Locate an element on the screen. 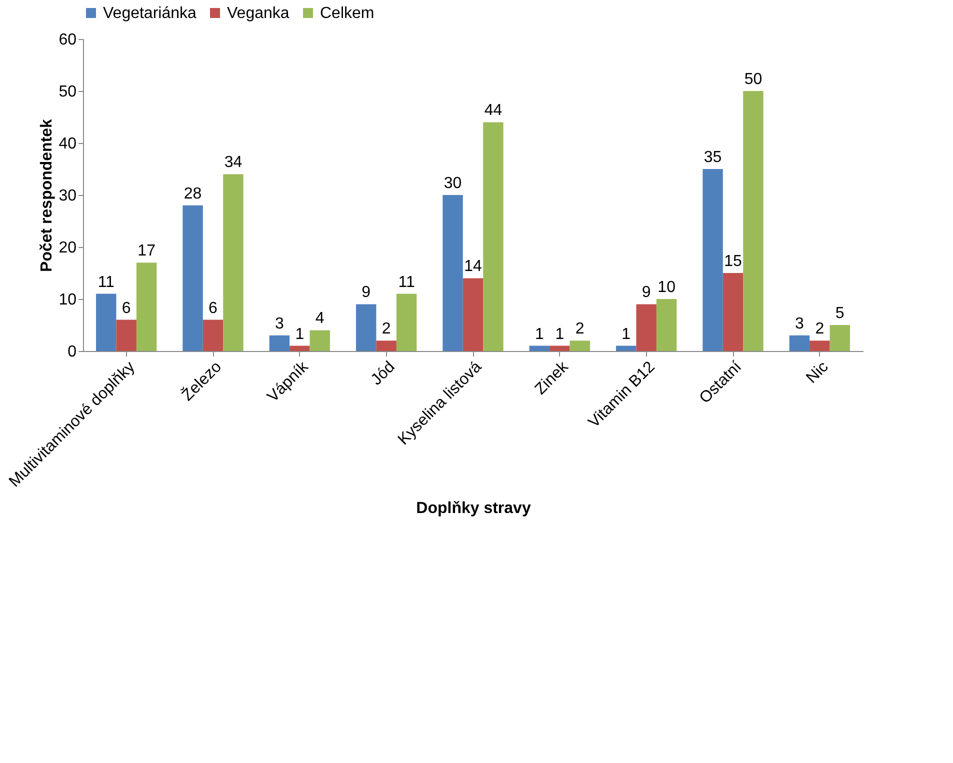 The image size is (953, 763). x-axis-title: Doplňky stravy is located at coordinates (473, 508).